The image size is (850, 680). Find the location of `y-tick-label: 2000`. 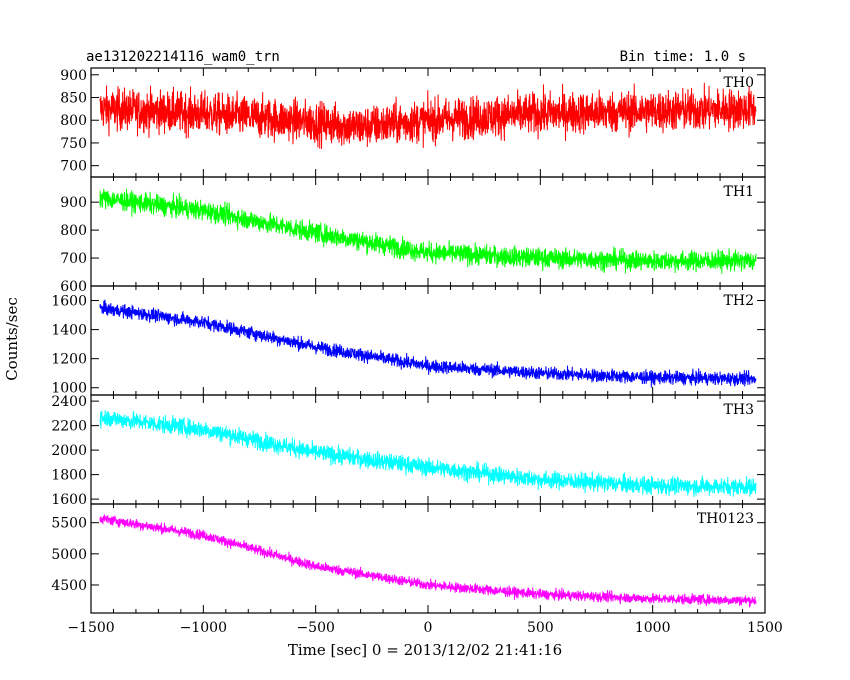

y-tick-label: 2000 is located at coordinates (69, 451).